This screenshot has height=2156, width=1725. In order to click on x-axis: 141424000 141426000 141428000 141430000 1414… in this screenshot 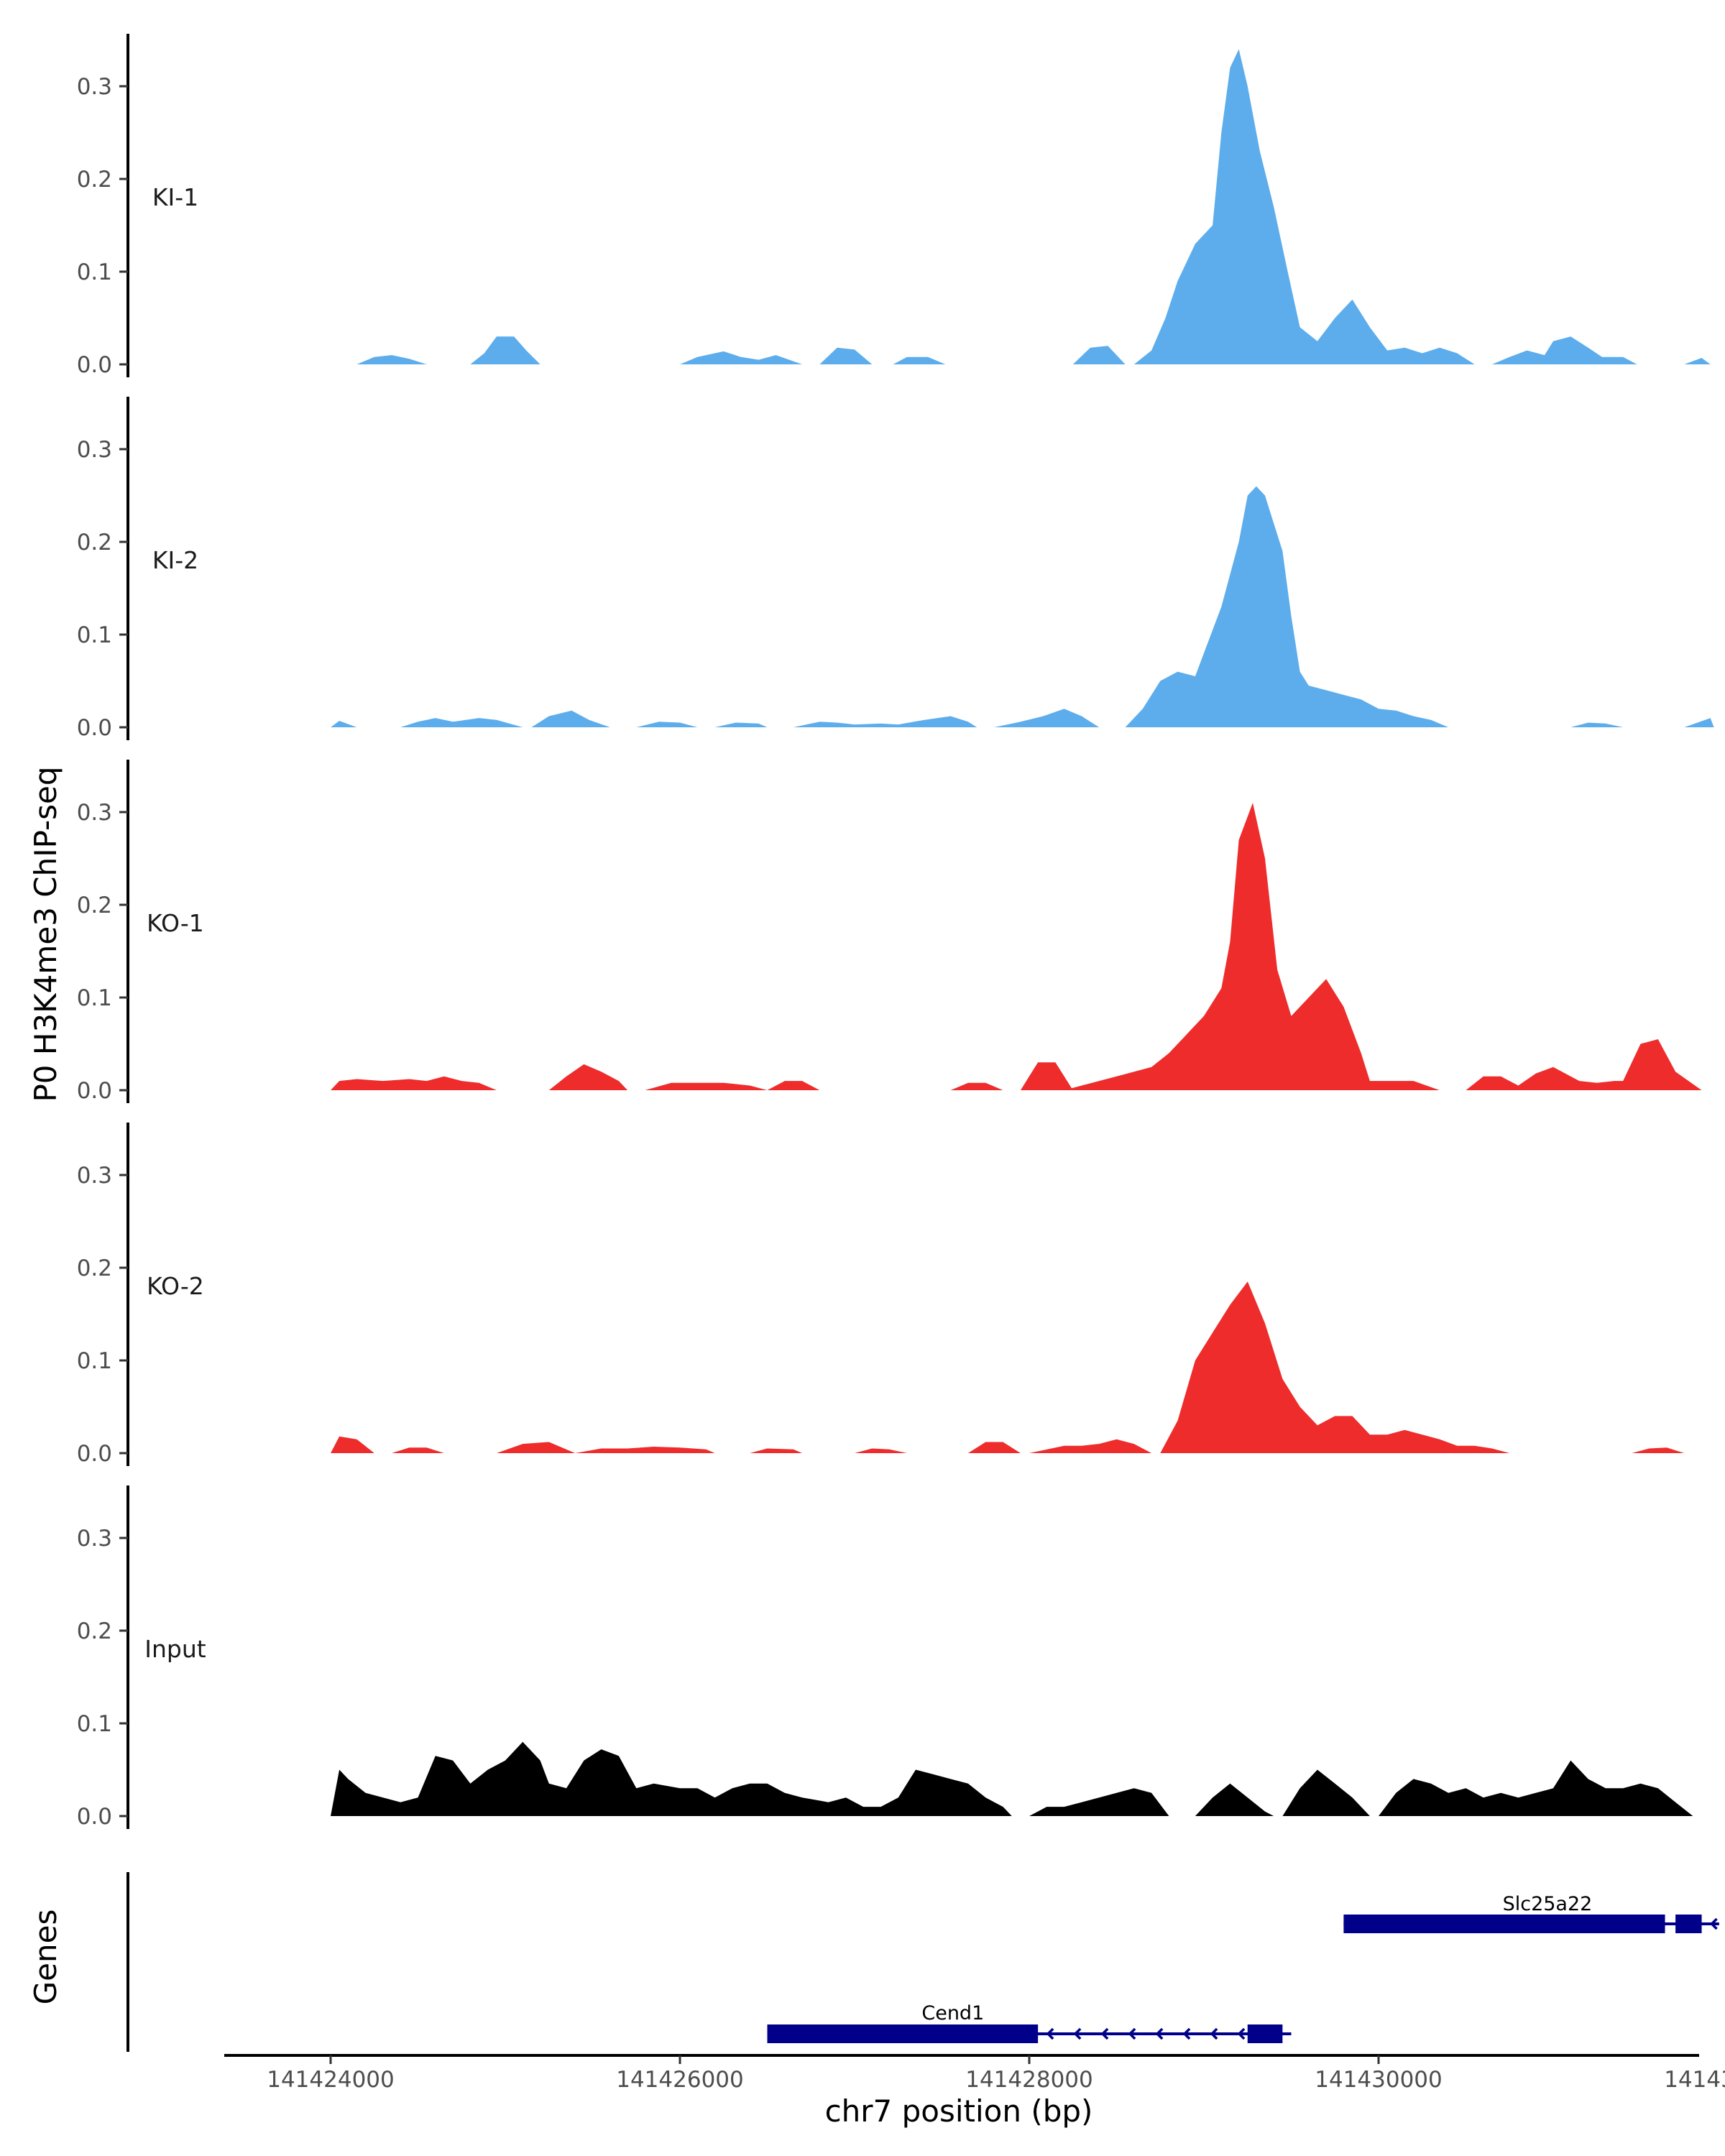, I will do `click(974, 2073)`.